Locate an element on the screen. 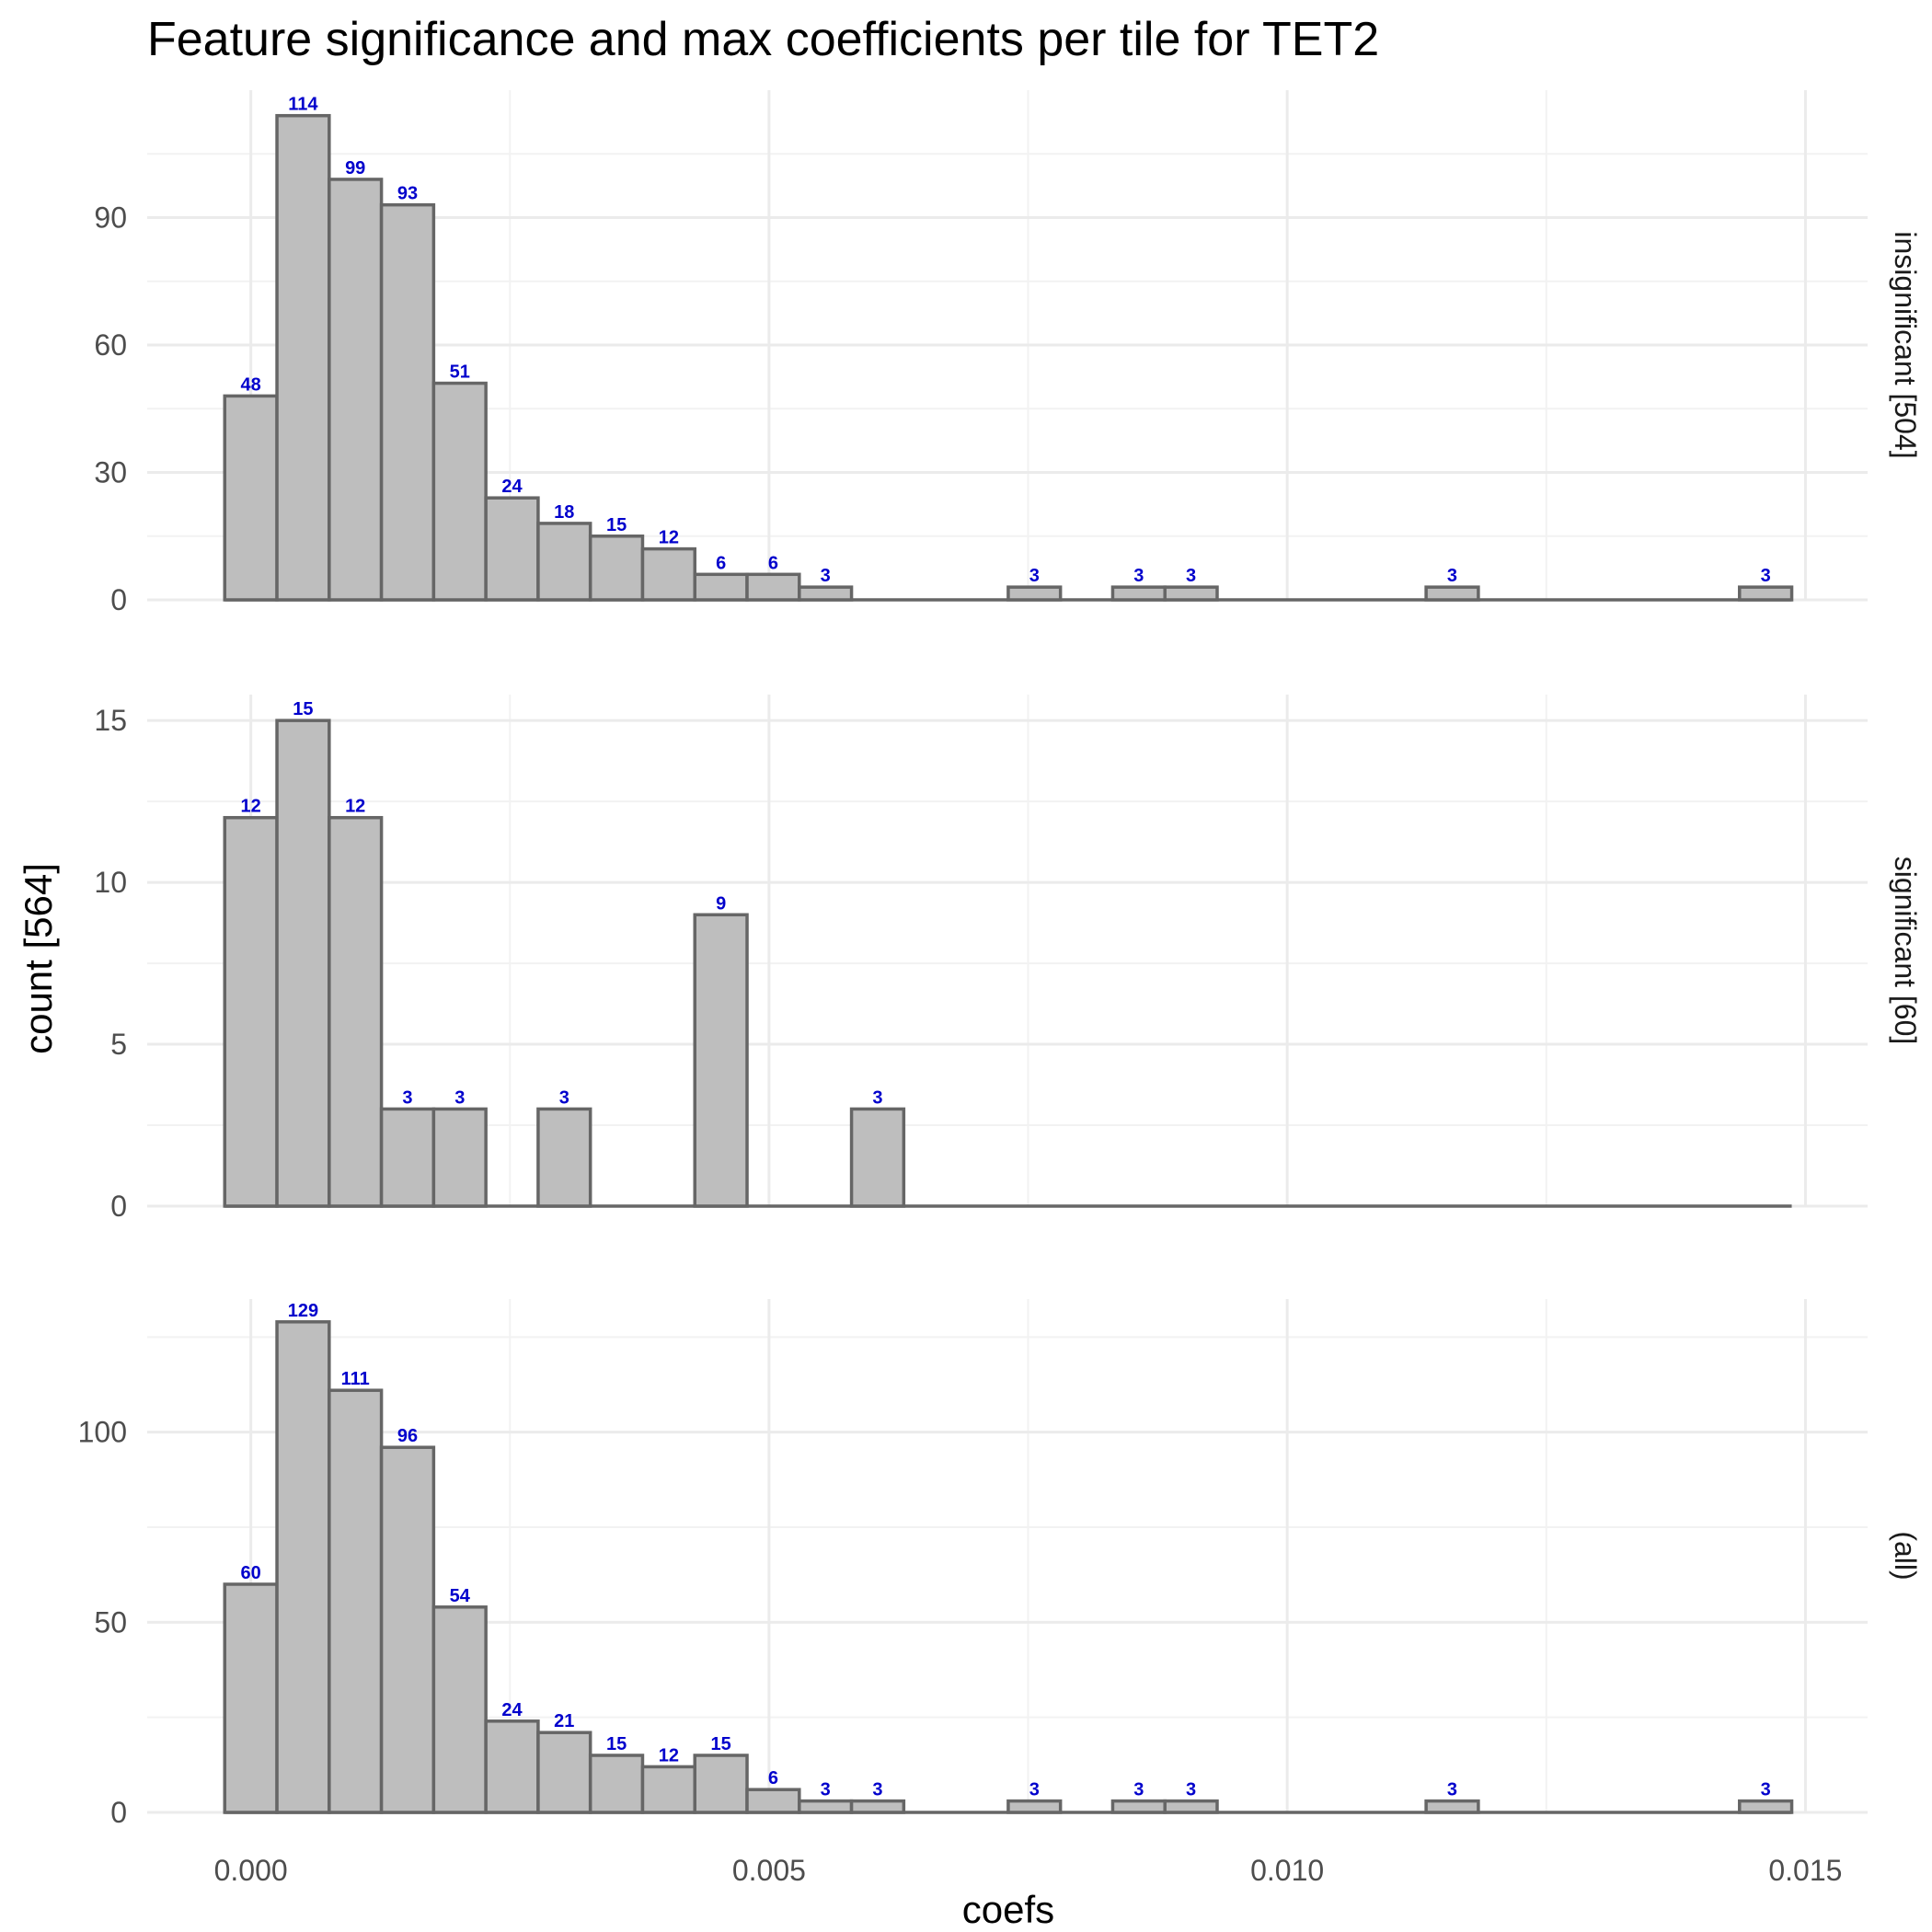 The width and height of the screenshot is (1932, 1932). x-tick-label: 0.010 is located at coordinates (1287, 1870).